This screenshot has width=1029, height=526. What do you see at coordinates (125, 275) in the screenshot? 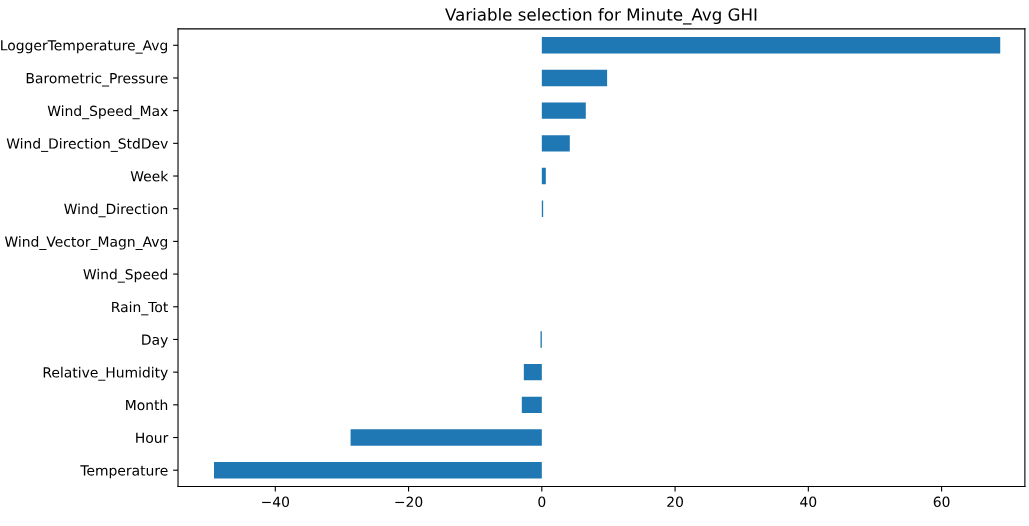
I see `y-tick-label: Wind_Speed` at bounding box center [125, 275].